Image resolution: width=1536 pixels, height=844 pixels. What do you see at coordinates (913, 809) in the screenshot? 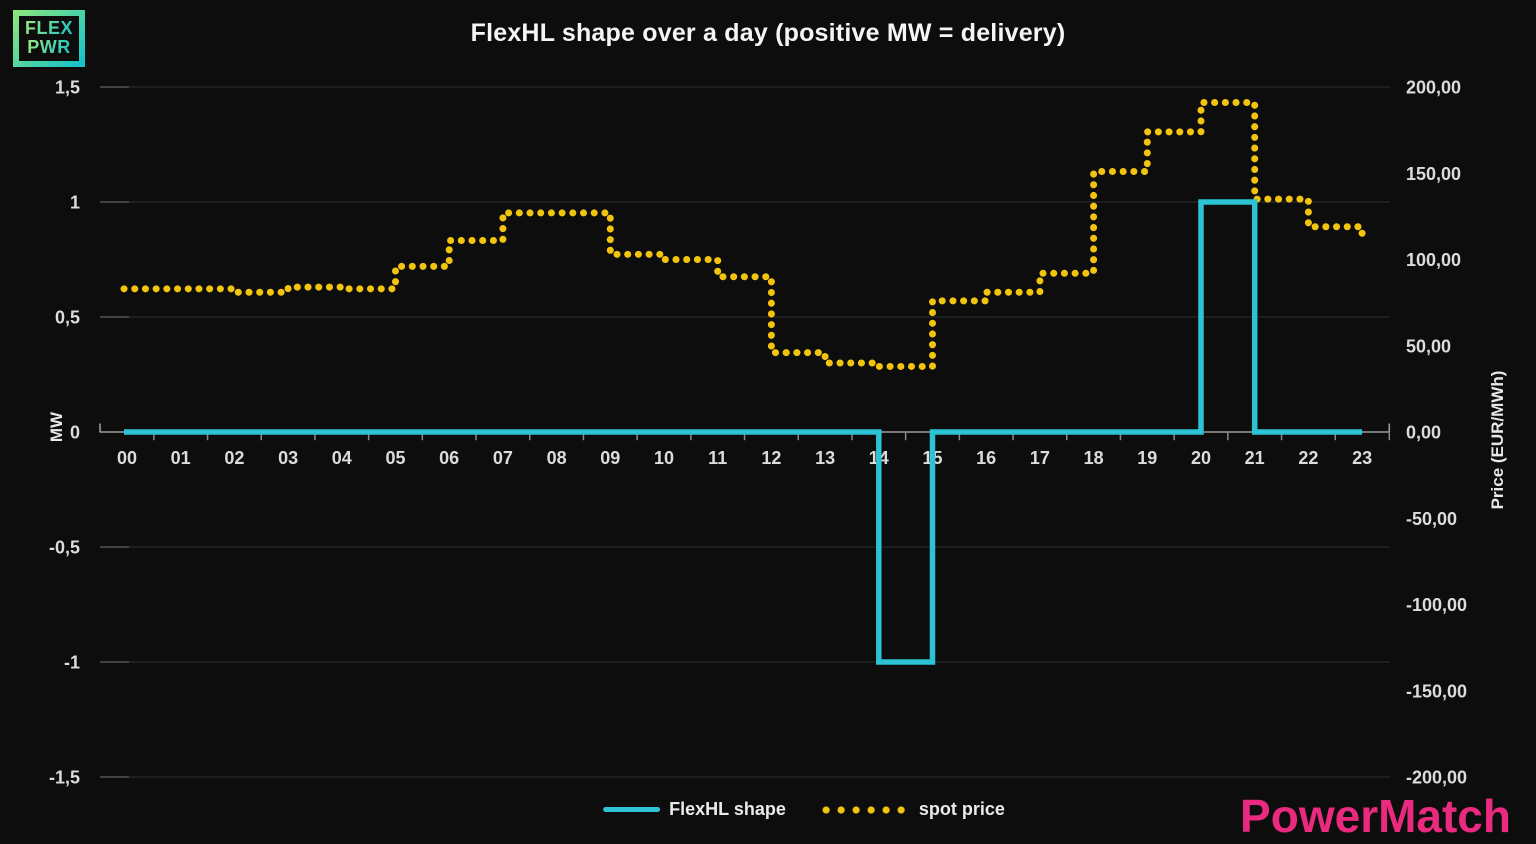
I see `legend-item-spot: spot price` at bounding box center [913, 809].